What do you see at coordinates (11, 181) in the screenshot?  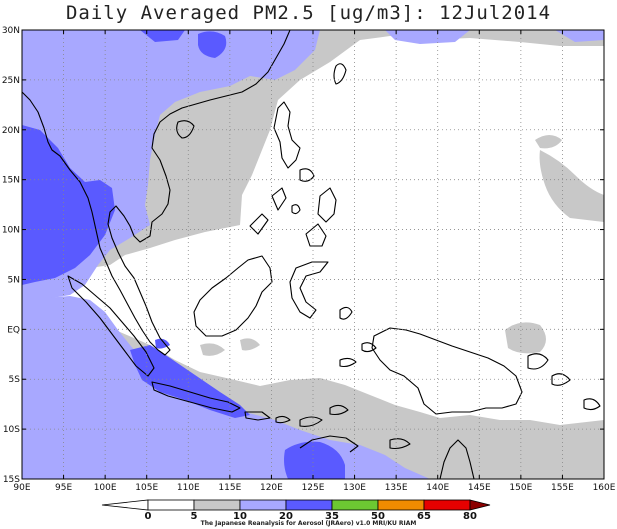 I see `lat-tick-label: 15N` at bounding box center [11, 181].